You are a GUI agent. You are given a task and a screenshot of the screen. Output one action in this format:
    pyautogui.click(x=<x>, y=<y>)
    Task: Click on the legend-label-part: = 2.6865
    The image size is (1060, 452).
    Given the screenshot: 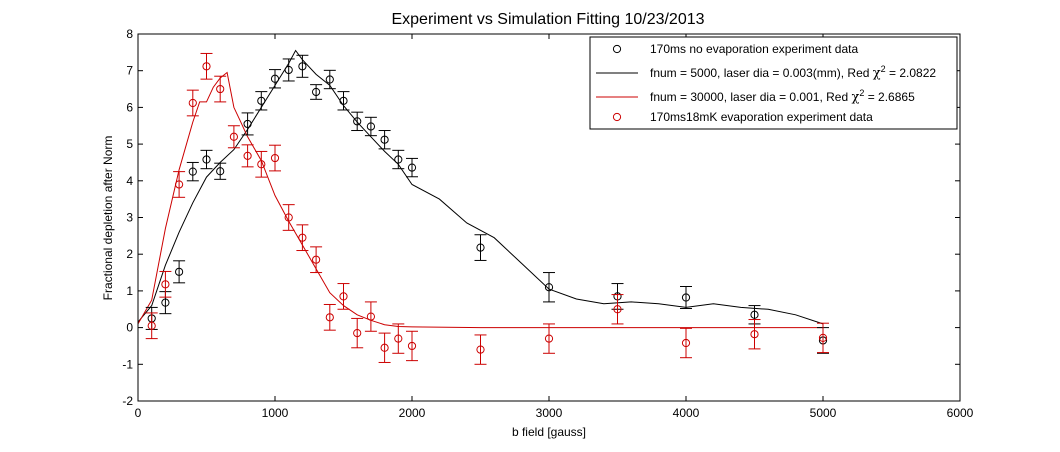 What is the action you would take?
    pyautogui.click(x=889, y=97)
    